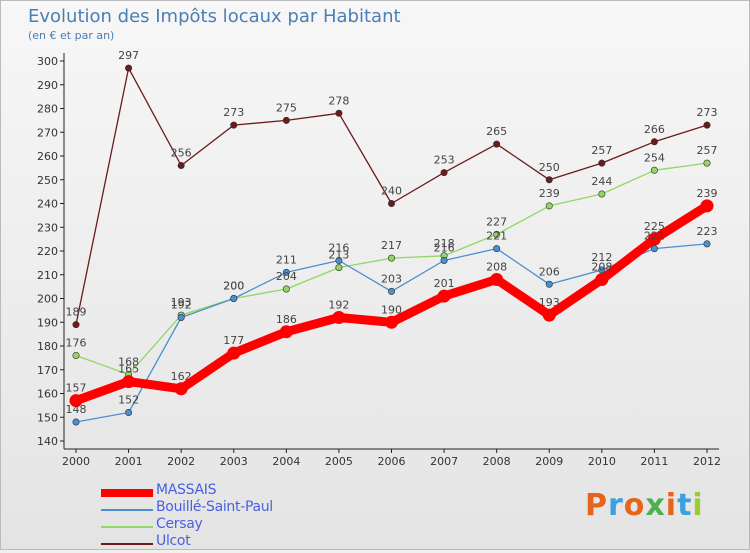  Describe the element at coordinates (179, 524) in the screenshot. I see `legend-label: Cersay` at that location.